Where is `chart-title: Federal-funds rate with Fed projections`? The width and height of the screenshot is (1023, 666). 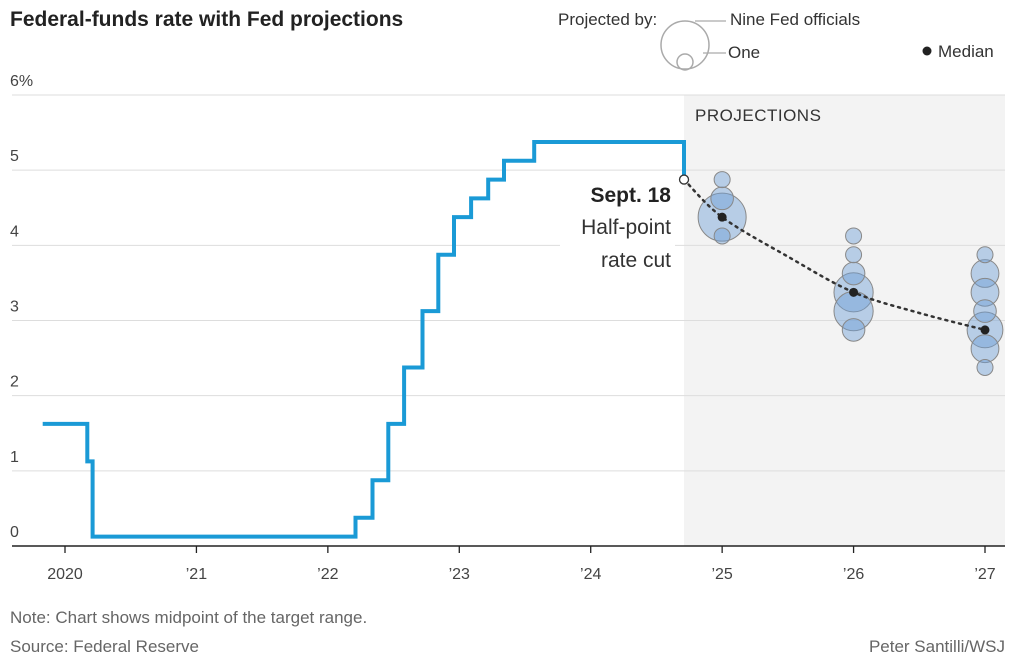
chart-title: Federal-funds rate with Fed projections is located at coordinates (206, 19).